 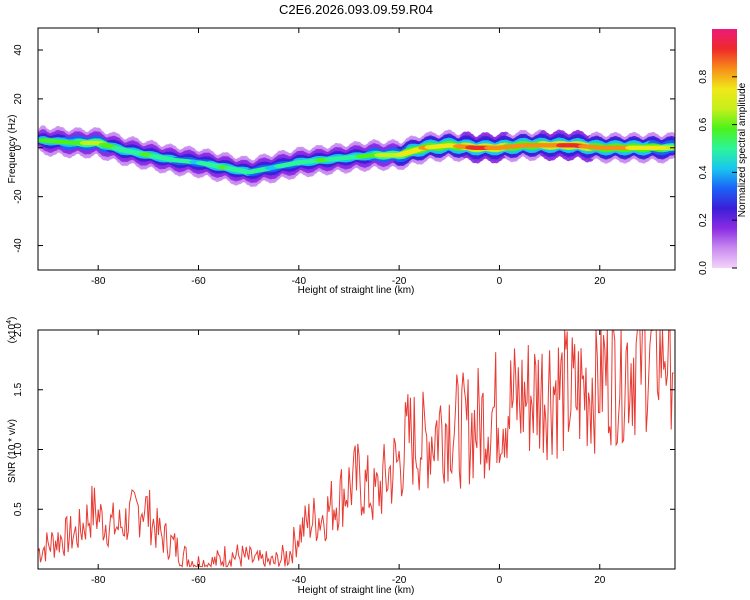 What do you see at coordinates (742, 149) in the screenshot?
I see `colorbar-label: Normalized spectral amplitude` at bounding box center [742, 149].